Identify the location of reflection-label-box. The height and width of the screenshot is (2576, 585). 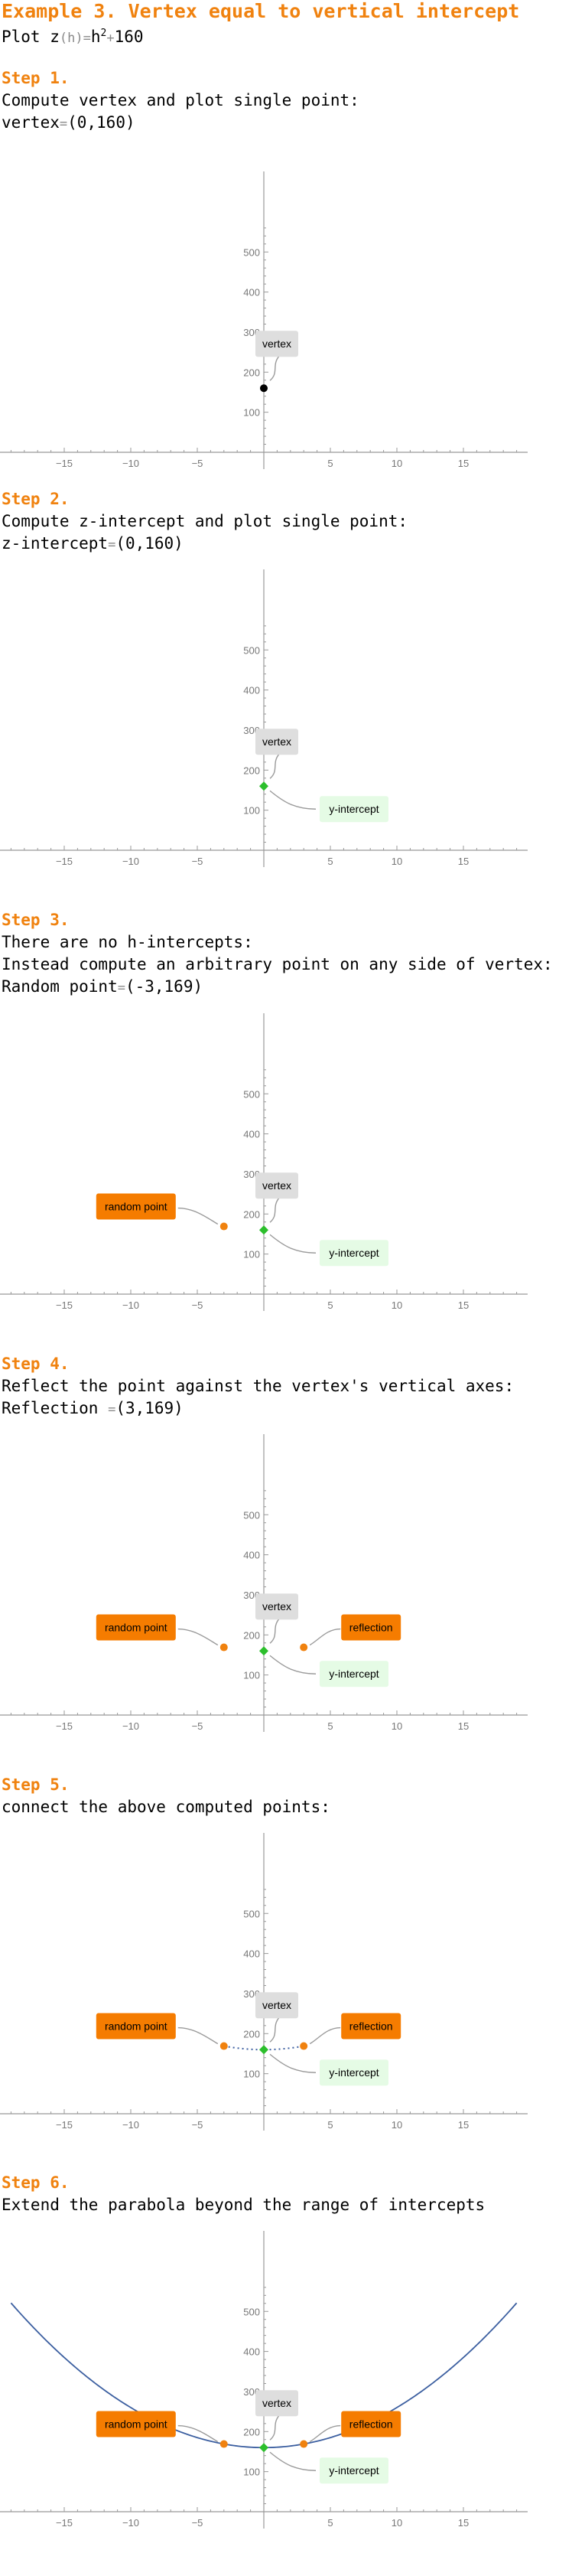
(371, 1627).